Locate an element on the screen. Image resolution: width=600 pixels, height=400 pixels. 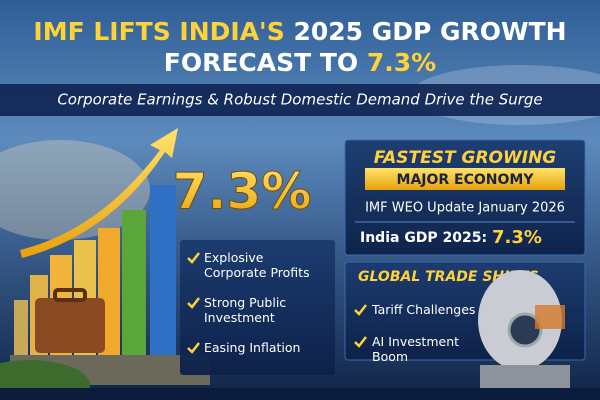
bullet-line: Tariff Challenges is located at coordinates (423, 309).